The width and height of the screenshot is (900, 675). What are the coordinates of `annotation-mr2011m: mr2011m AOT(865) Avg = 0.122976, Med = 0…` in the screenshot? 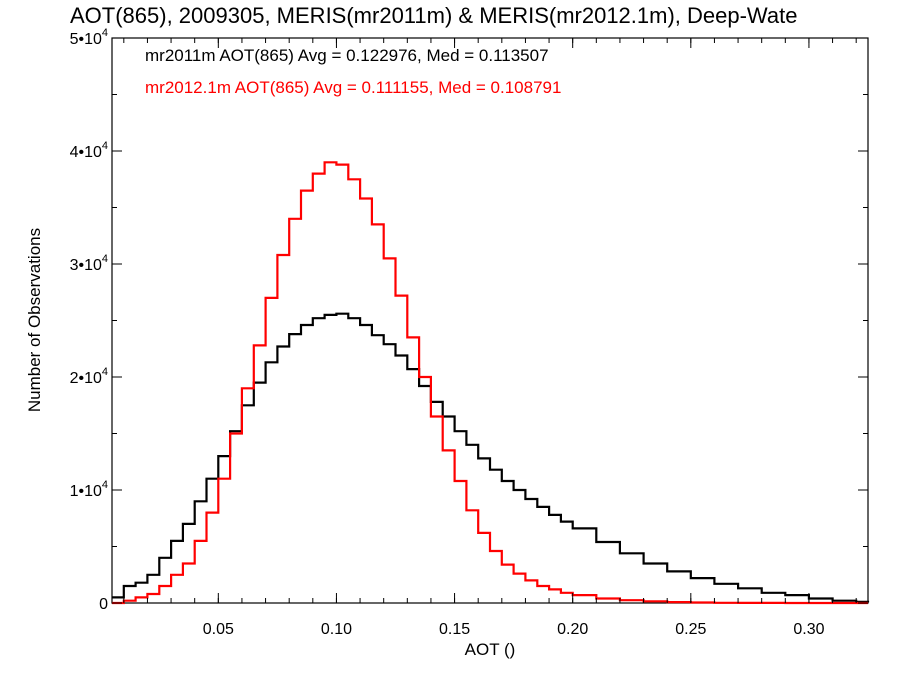 It's located at (347, 55).